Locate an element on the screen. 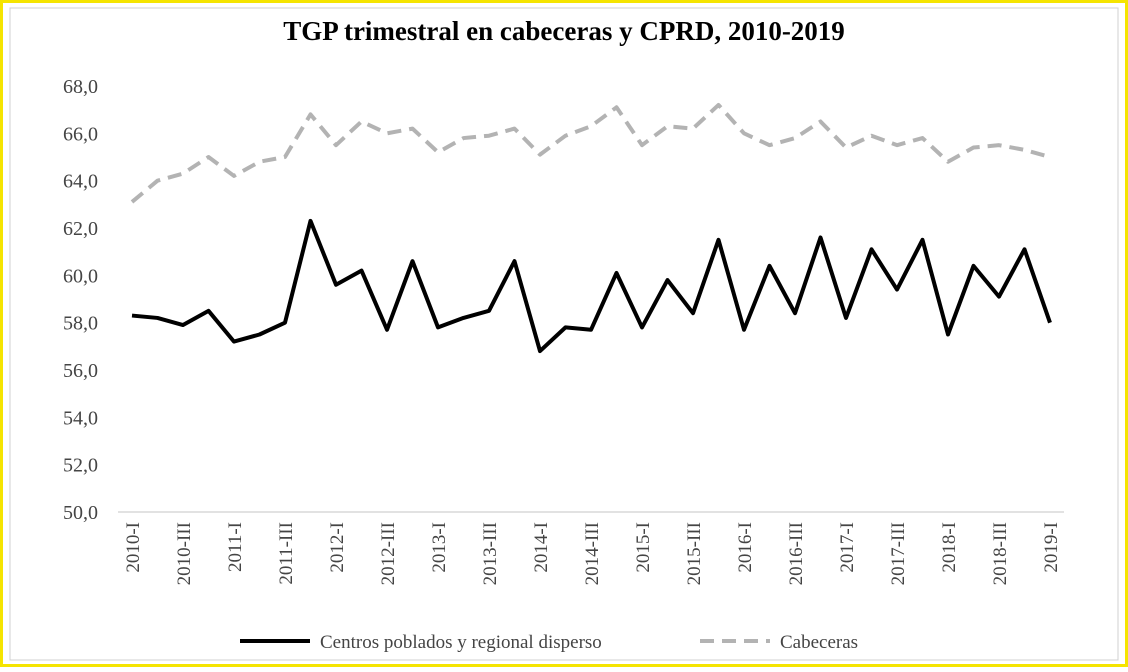  legend-label: Centros poblados y regional disperso is located at coordinates (461, 642).